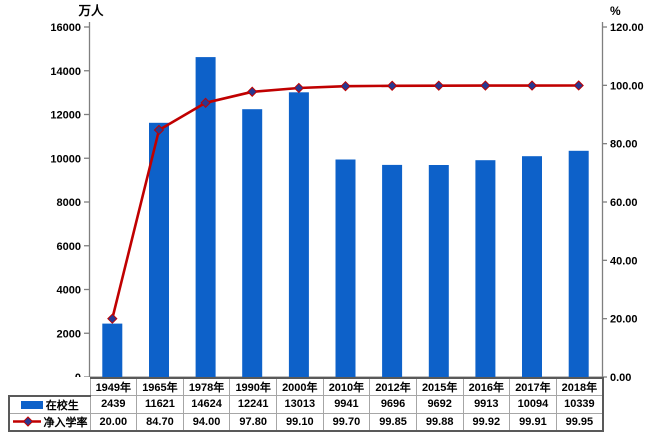 This screenshot has width=648, height=448. I want to click on value-cell-净入学率-2017年: 99.91, so click(533, 422).